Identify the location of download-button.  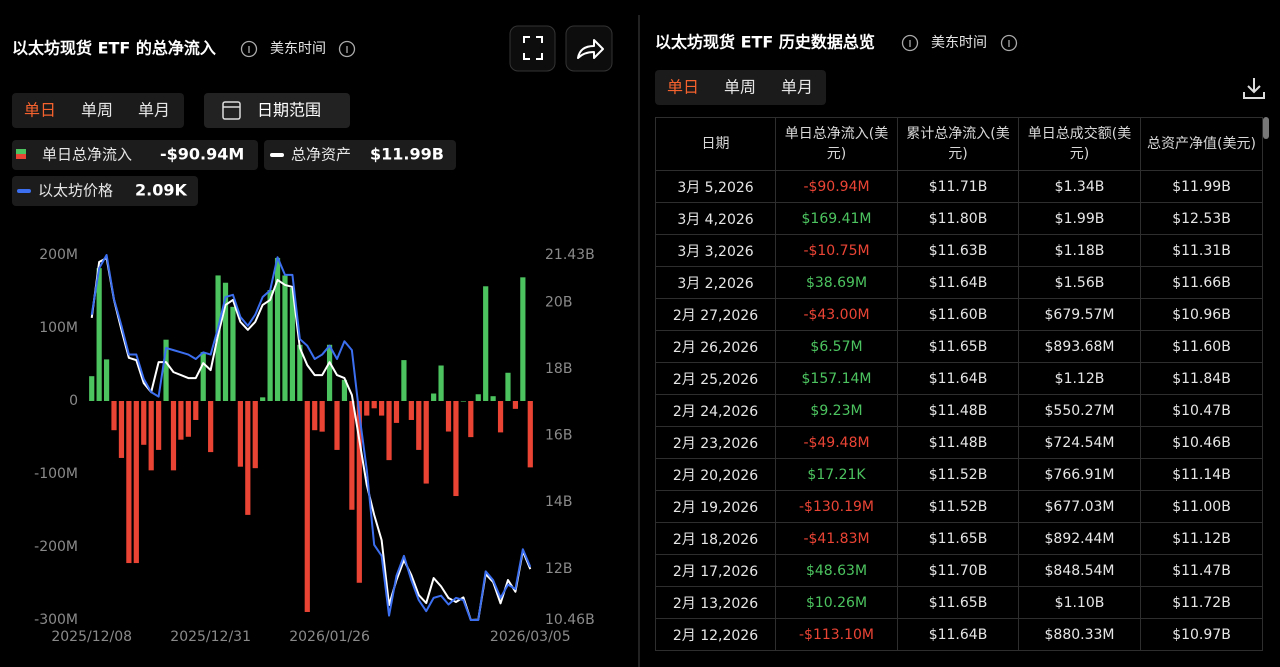
(1254, 88).